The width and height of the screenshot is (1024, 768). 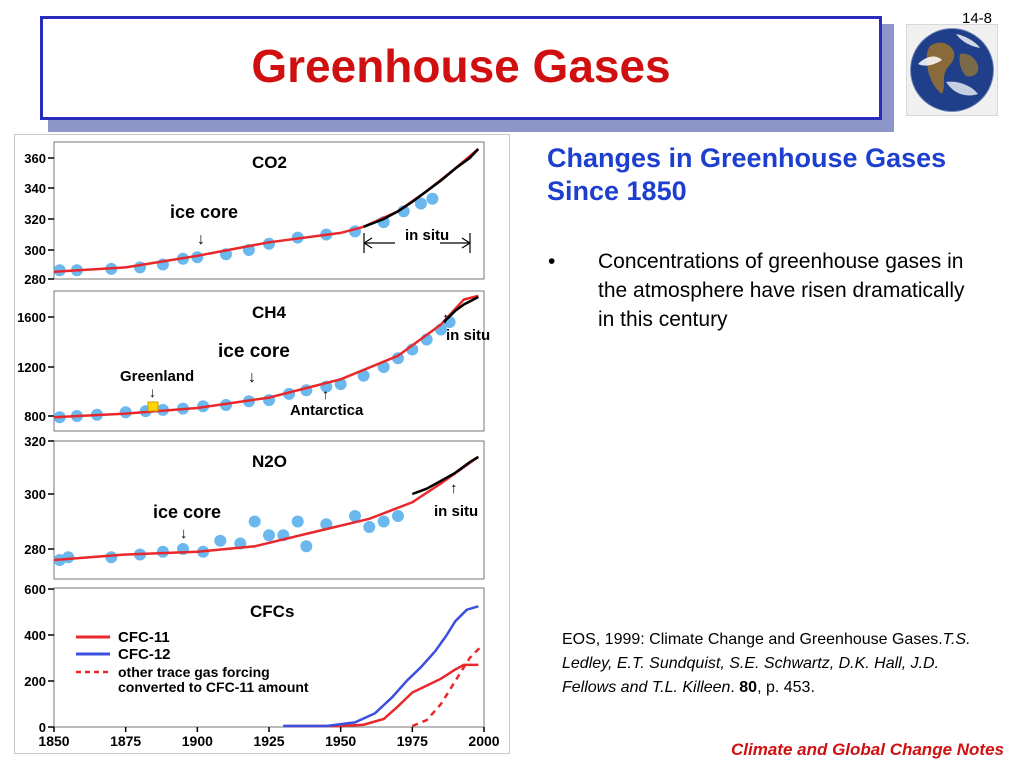 What do you see at coordinates (977, 18) in the screenshot?
I see `slide-number: 14-8` at bounding box center [977, 18].